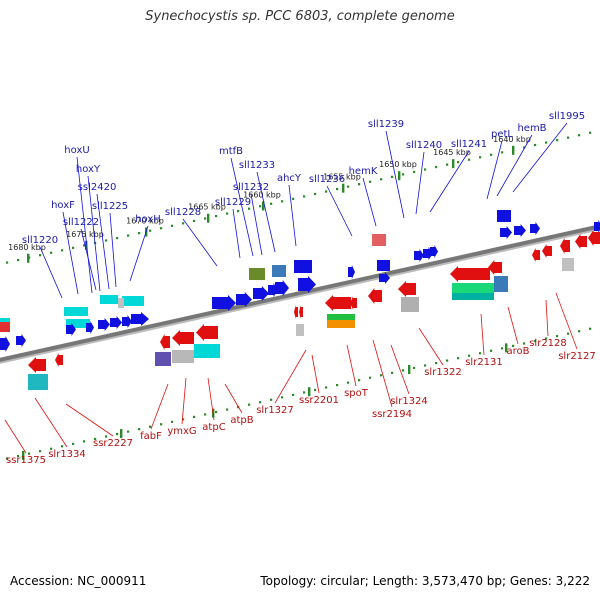 This screenshot has width=600, height=600. Describe the element at coordinates (577, 356) in the screenshot. I see `bottom-gene-label-slr2127: slr2127` at that location.